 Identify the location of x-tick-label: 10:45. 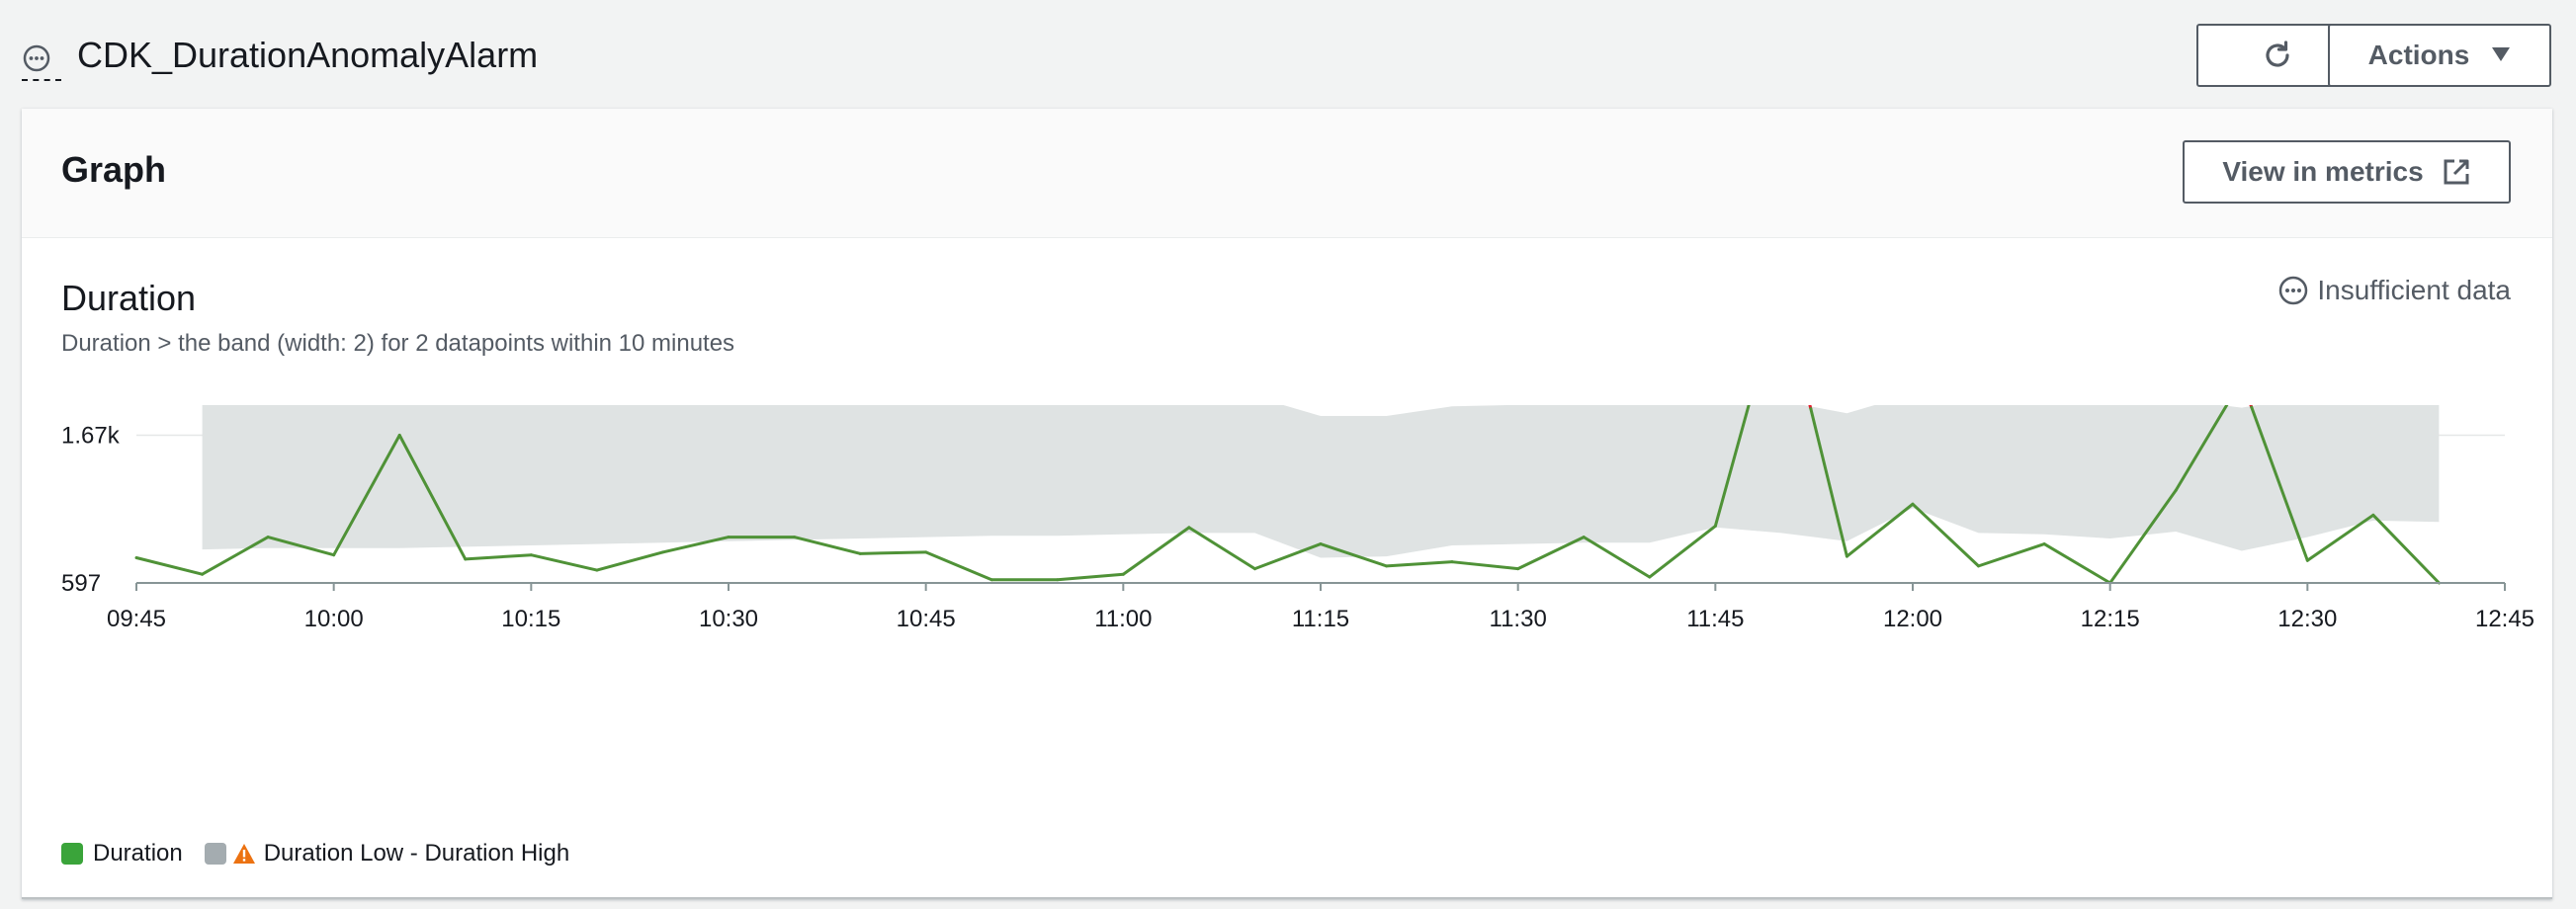
(926, 619).